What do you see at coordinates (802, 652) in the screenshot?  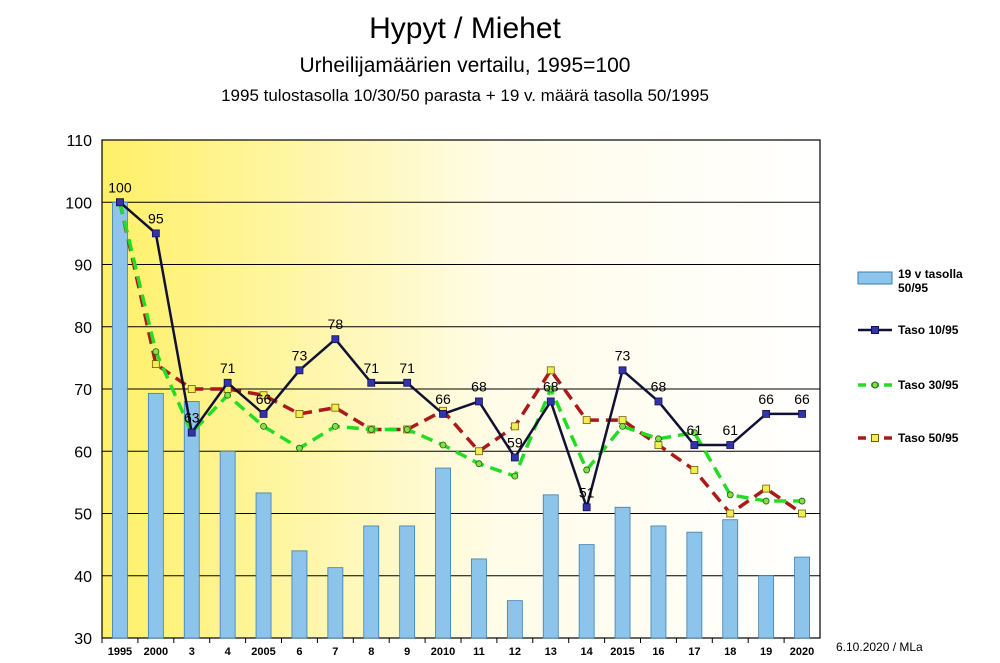 I see `x-tick-label: 2020` at bounding box center [802, 652].